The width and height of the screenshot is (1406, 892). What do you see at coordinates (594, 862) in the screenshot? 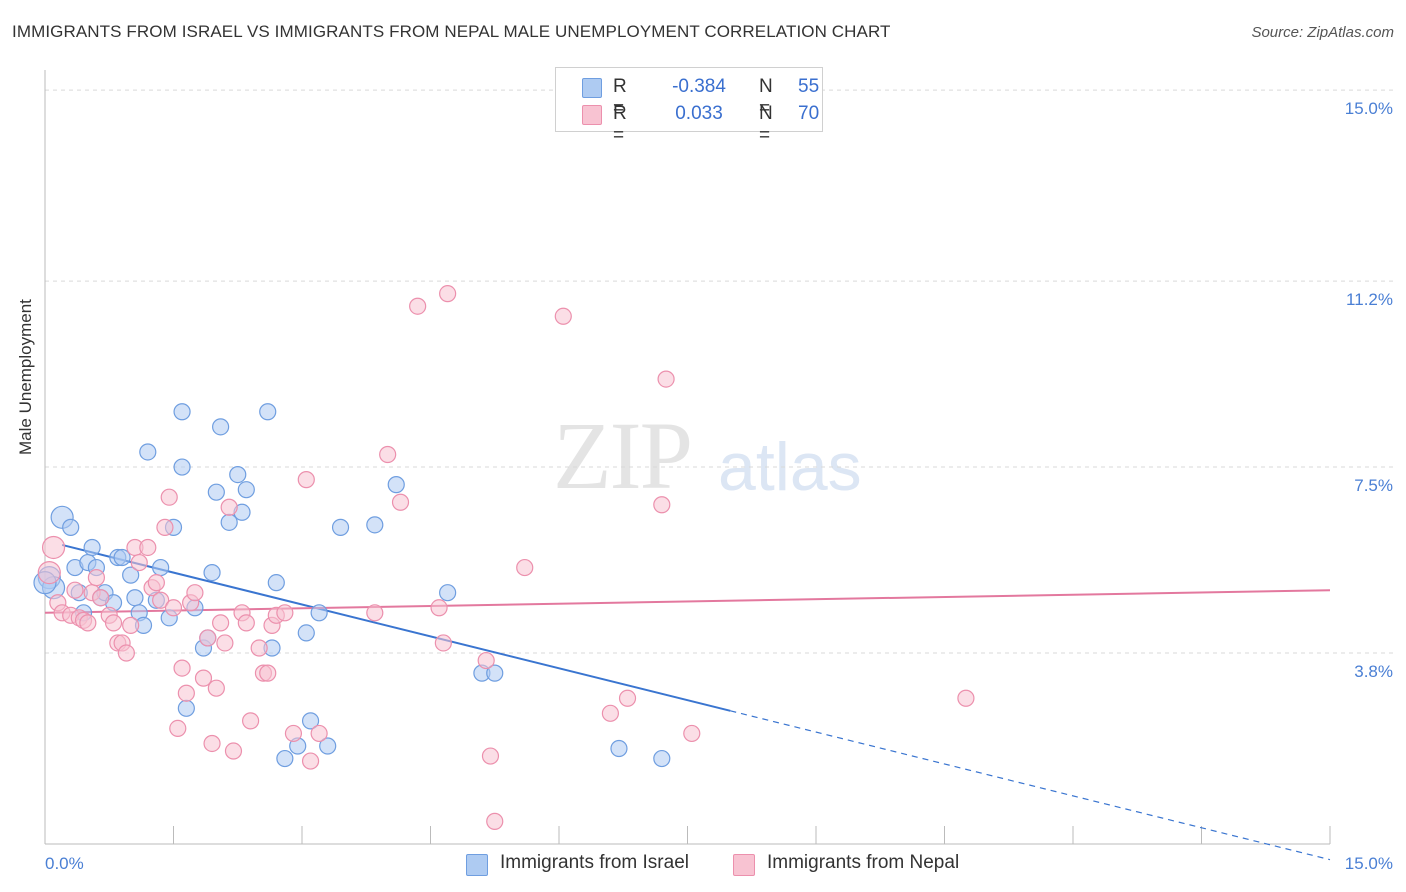
I see `series-label-israel: Immigrants from Israel` at bounding box center [594, 862].